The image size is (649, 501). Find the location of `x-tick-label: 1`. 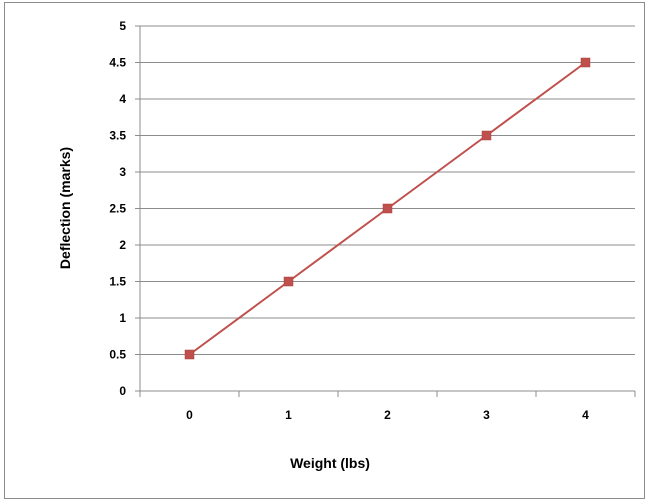

x-tick-label: 1 is located at coordinates (288, 415).